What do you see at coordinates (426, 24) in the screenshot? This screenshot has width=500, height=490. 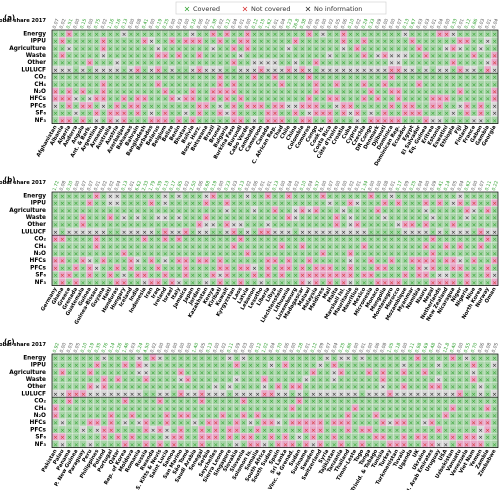 I see `global-share-value: 0.03` at bounding box center [426, 24].